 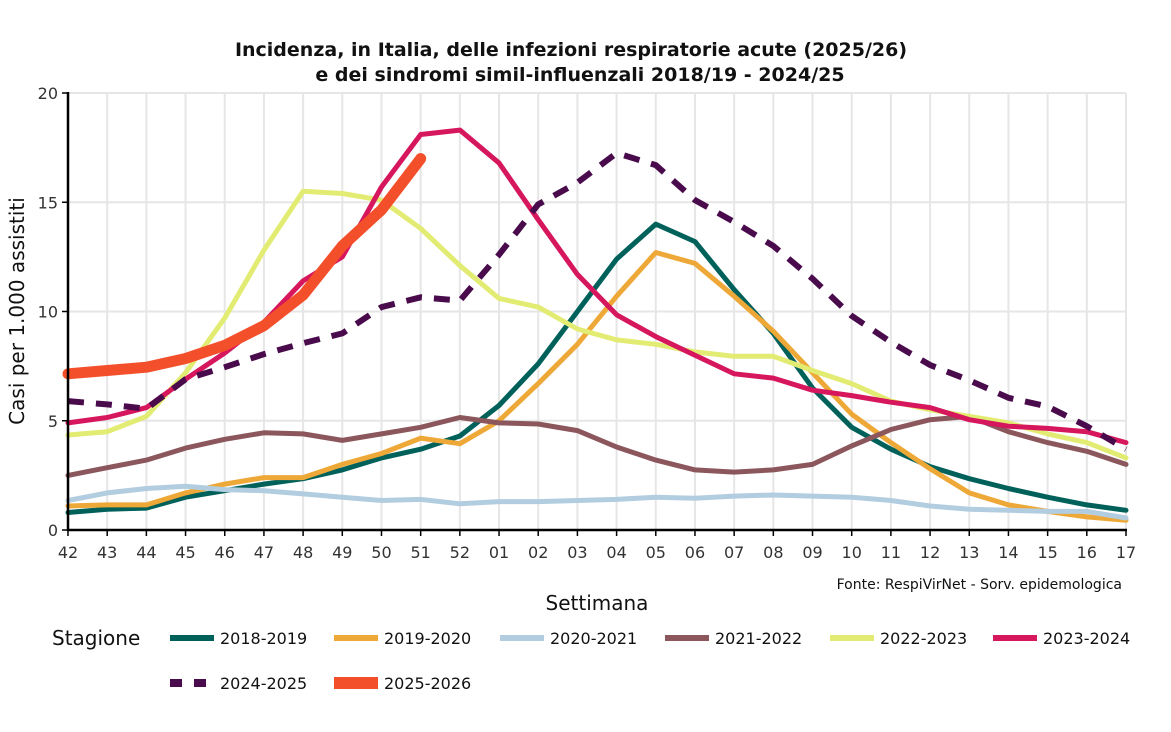 What do you see at coordinates (1008, 552) in the screenshot?
I see `x-tick-label: 14` at bounding box center [1008, 552].